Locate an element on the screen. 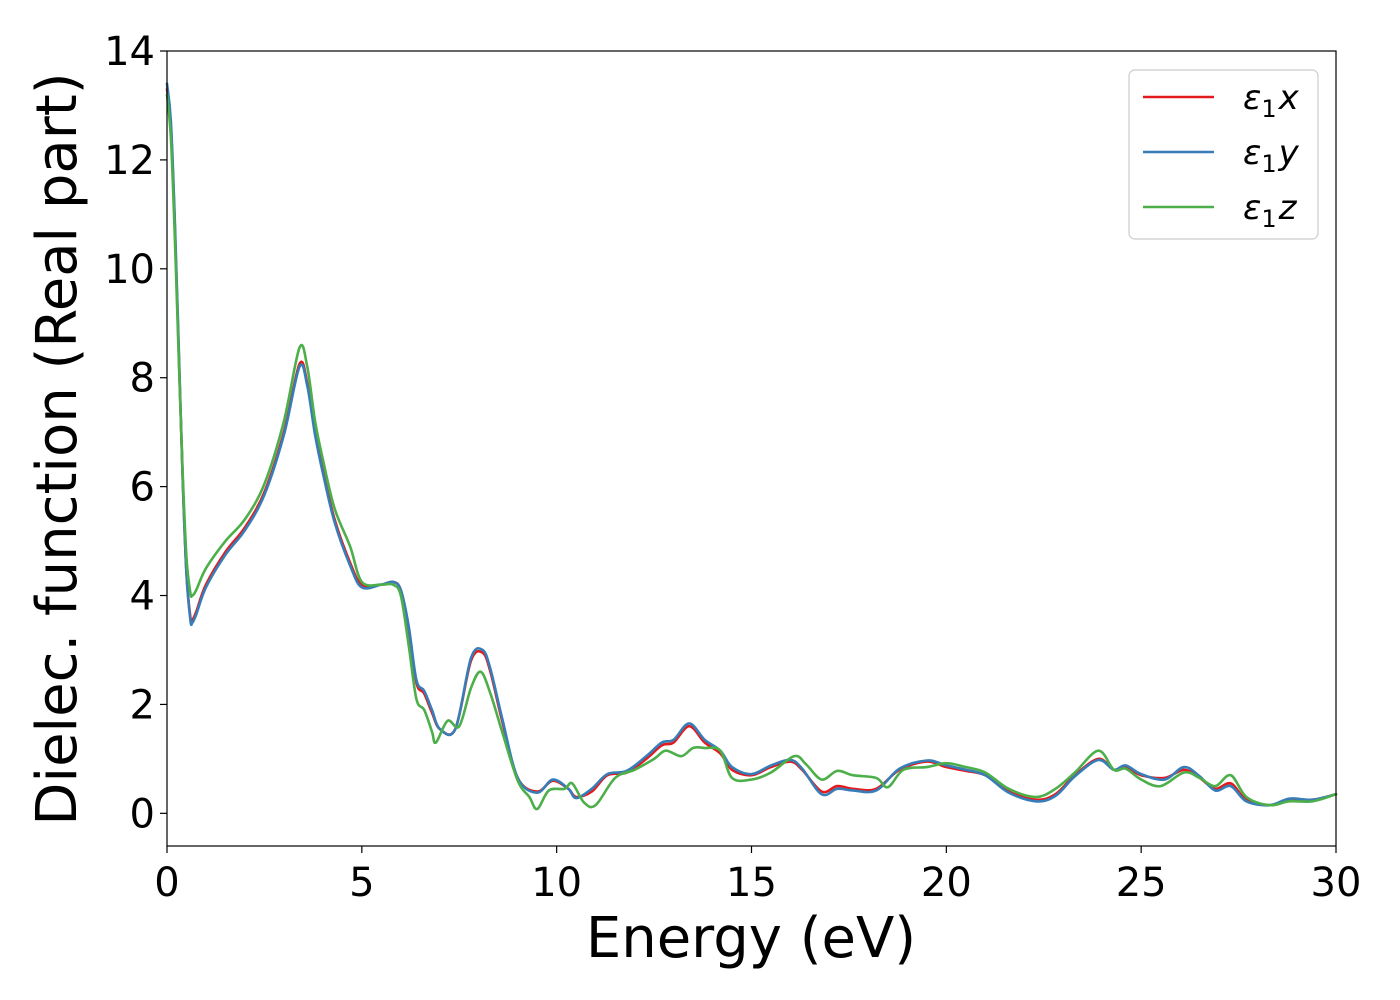 This screenshot has width=1400, height=1000. legend-box is located at coordinates (1223, 154).